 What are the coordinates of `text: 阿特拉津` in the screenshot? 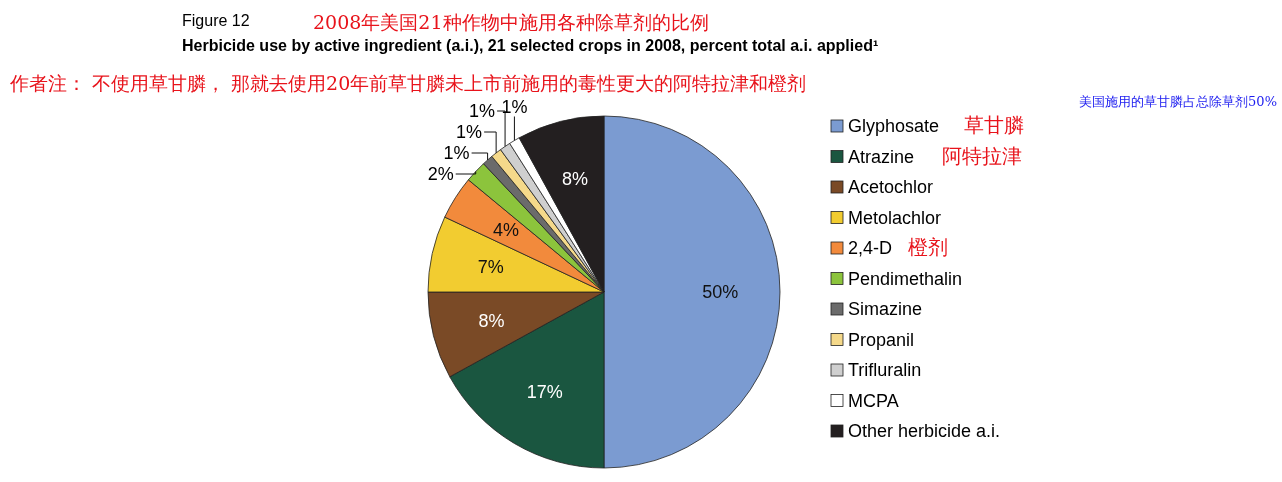 It's located at (982, 155).